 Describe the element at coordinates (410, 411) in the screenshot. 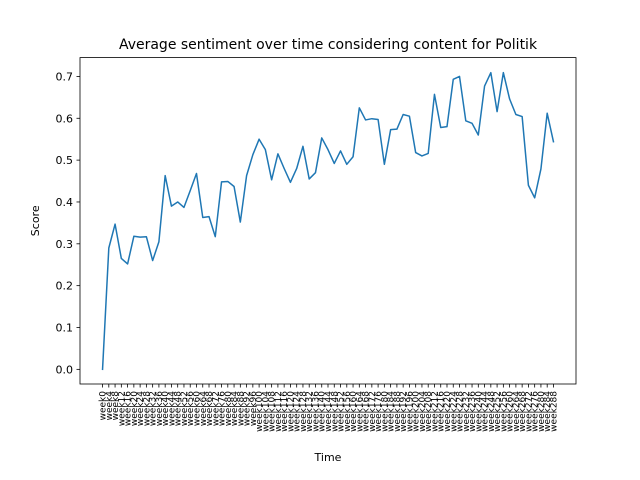

I see `x-tick-label: week196` at that location.